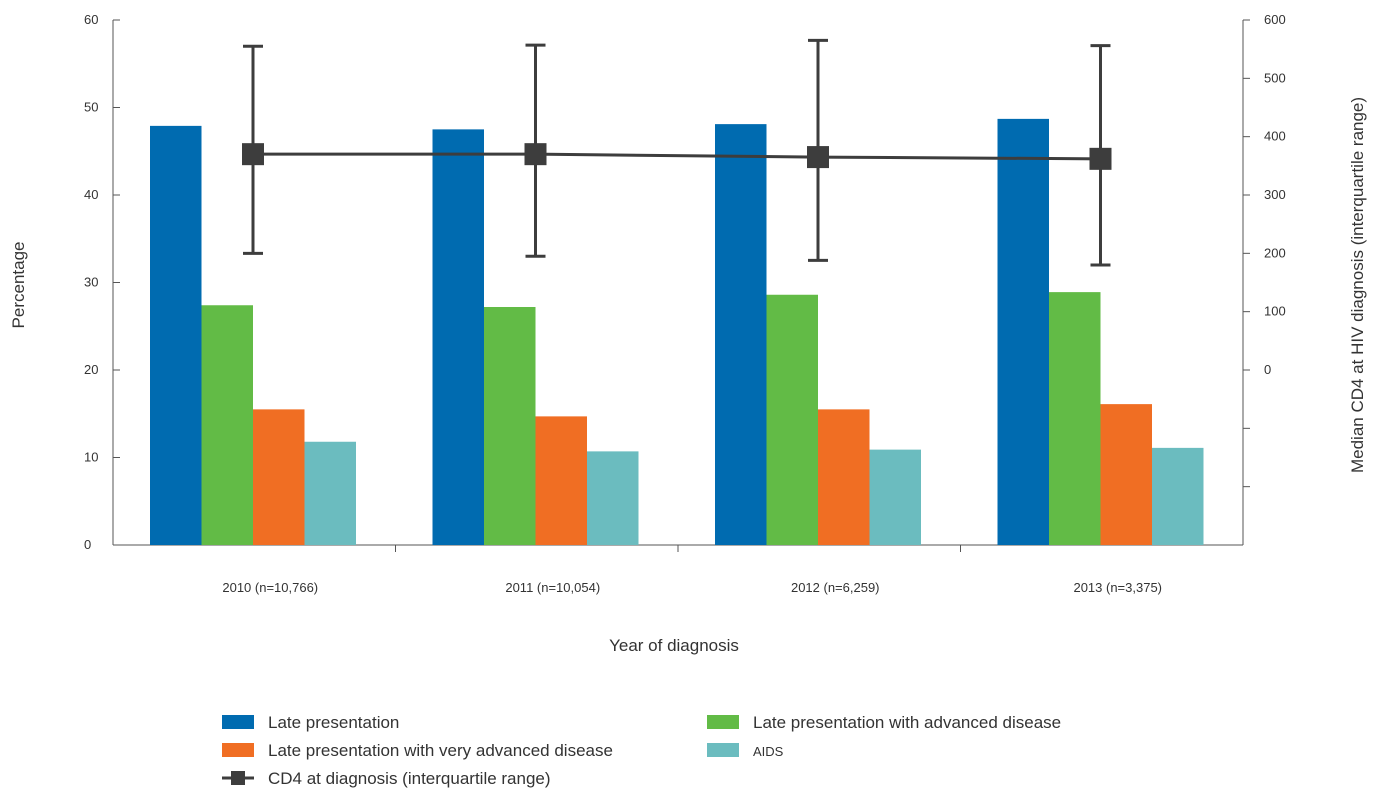  What do you see at coordinates (238, 778) in the screenshot?
I see `legend-swatch-marker` at bounding box center [238, 778].